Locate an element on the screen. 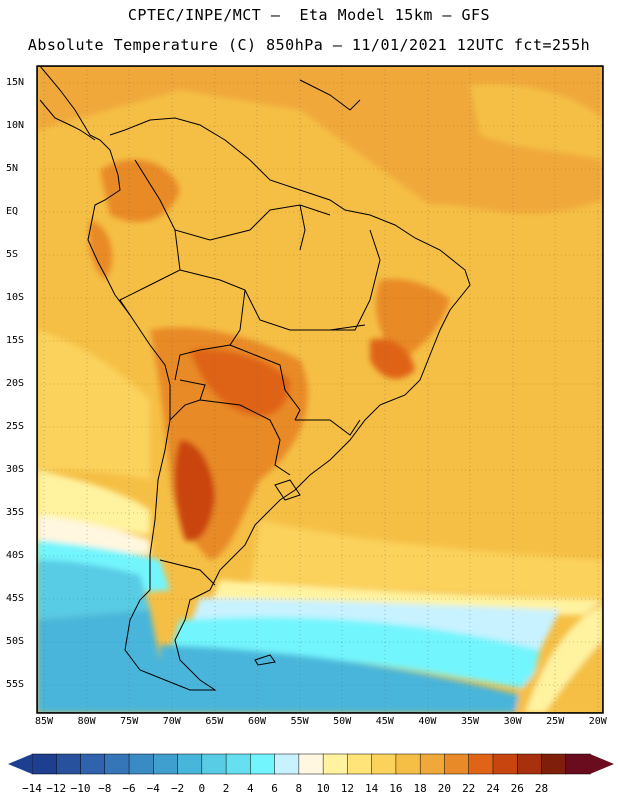  lon-label: 35W is located at coordinates (470, 721).